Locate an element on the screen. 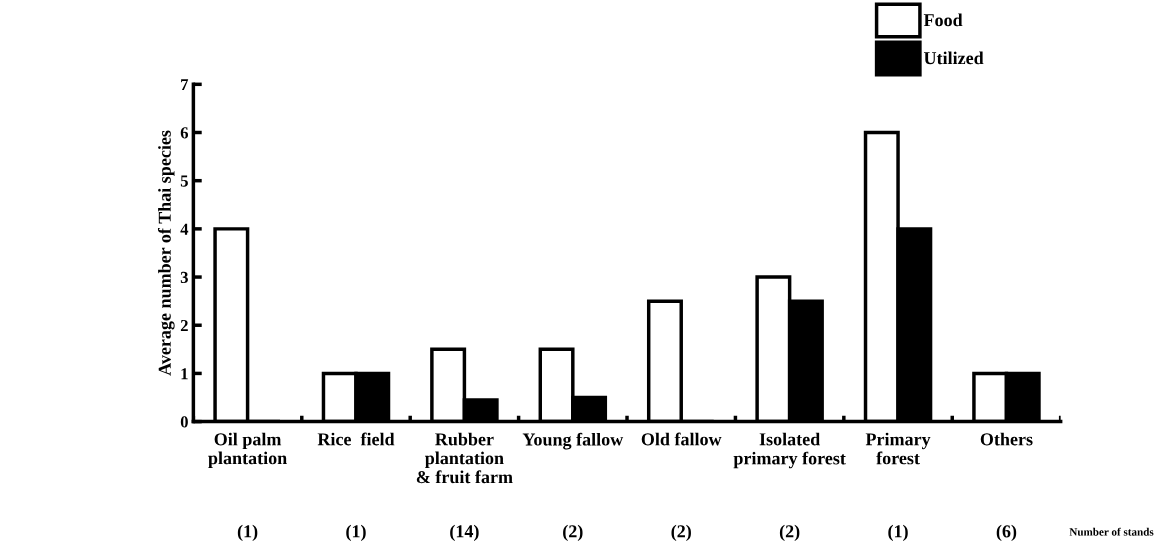 The image size is (1172, 544). y-tick-label: 5 is located at coordinates (184, 181).